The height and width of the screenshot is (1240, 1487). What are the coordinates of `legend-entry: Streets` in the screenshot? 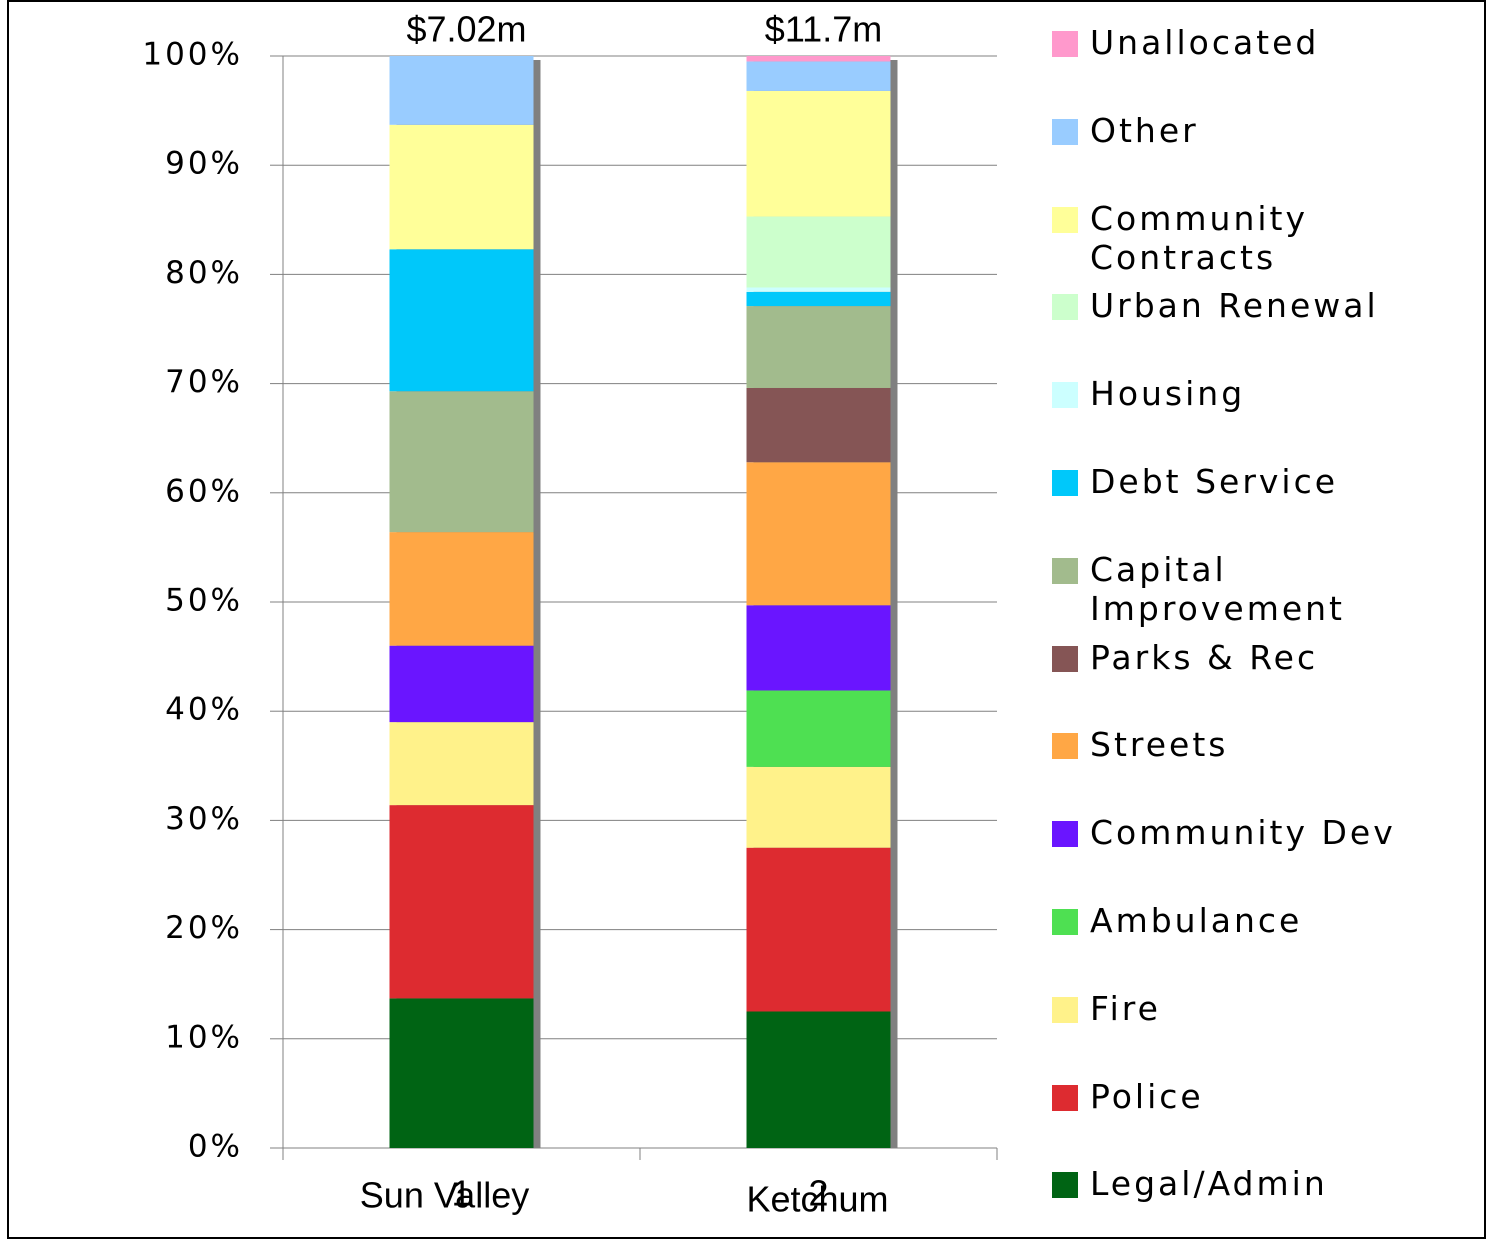 It's located at (1267, 744).